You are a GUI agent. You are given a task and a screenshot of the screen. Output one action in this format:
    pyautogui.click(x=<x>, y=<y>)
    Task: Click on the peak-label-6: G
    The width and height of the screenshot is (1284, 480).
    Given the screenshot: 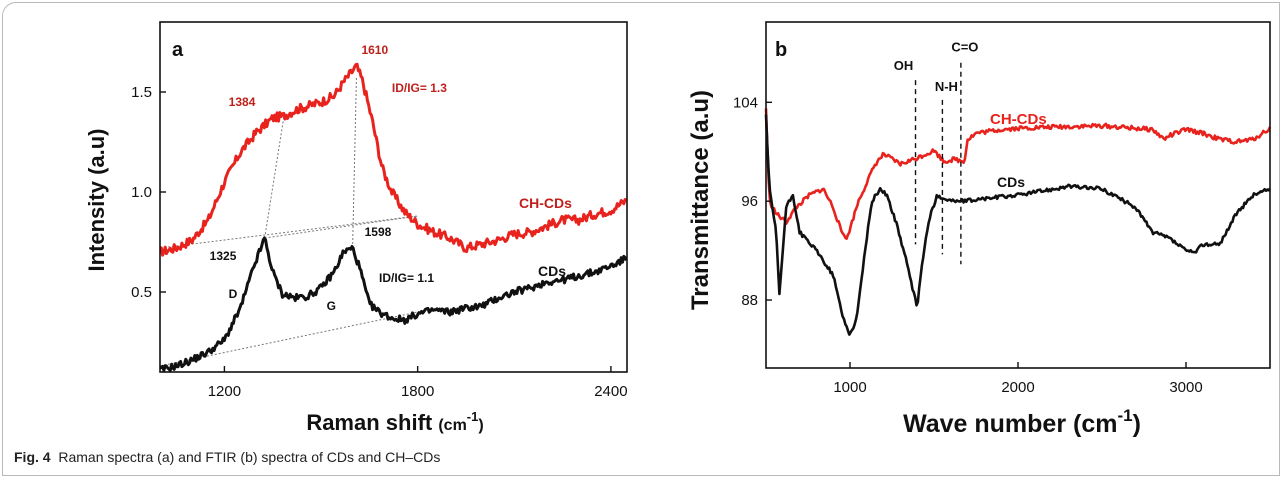 What is the action you would take?
    pyautogui.click(x=331, y=306)
    